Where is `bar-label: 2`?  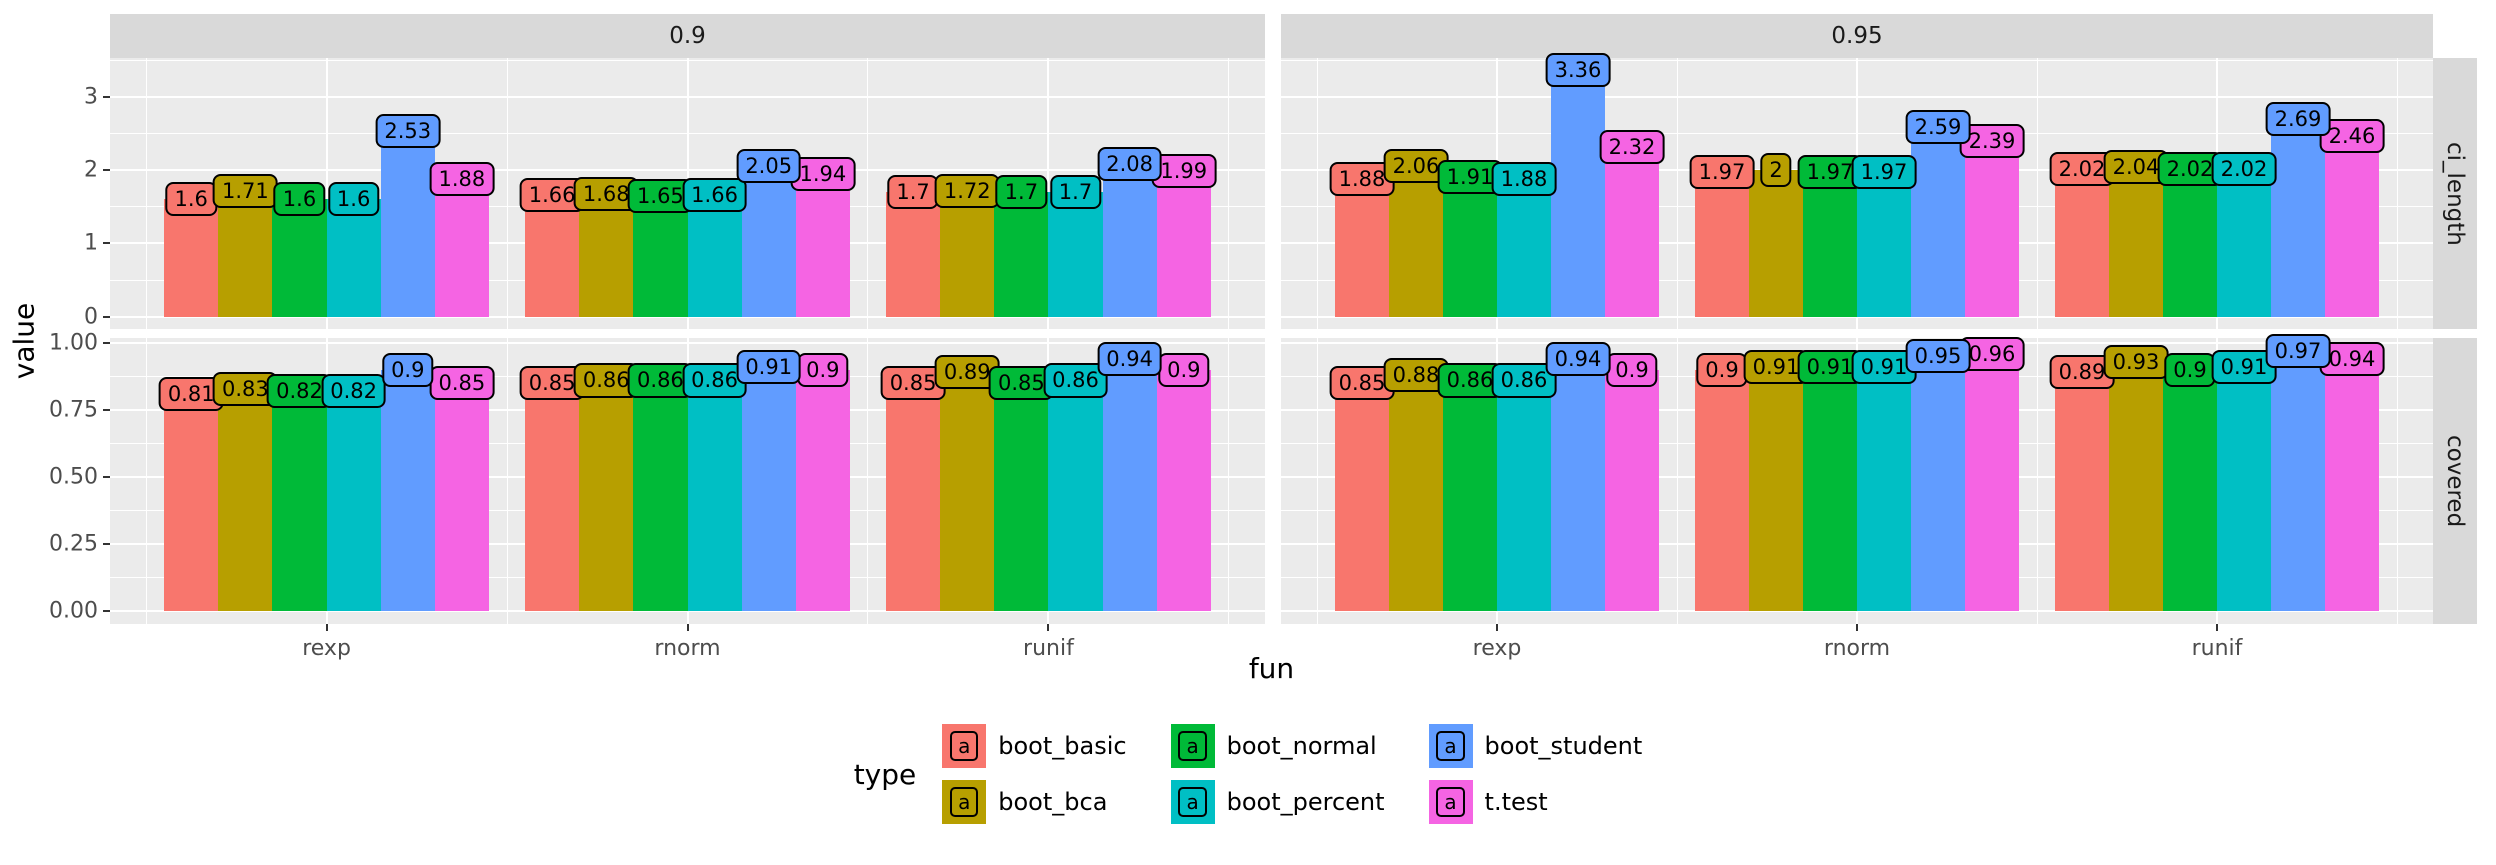 bar-label: 2 is located at coordinates (1776, 170).